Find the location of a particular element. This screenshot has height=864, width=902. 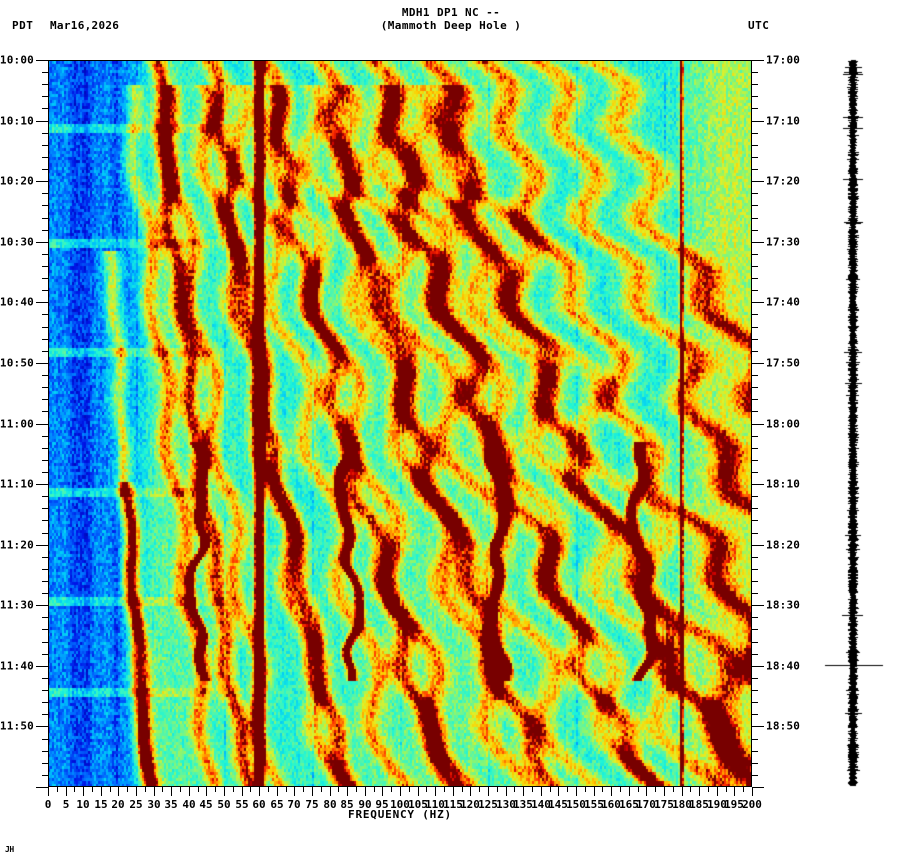

time-label-left: 11:20 is located at coordinates (17, 545).